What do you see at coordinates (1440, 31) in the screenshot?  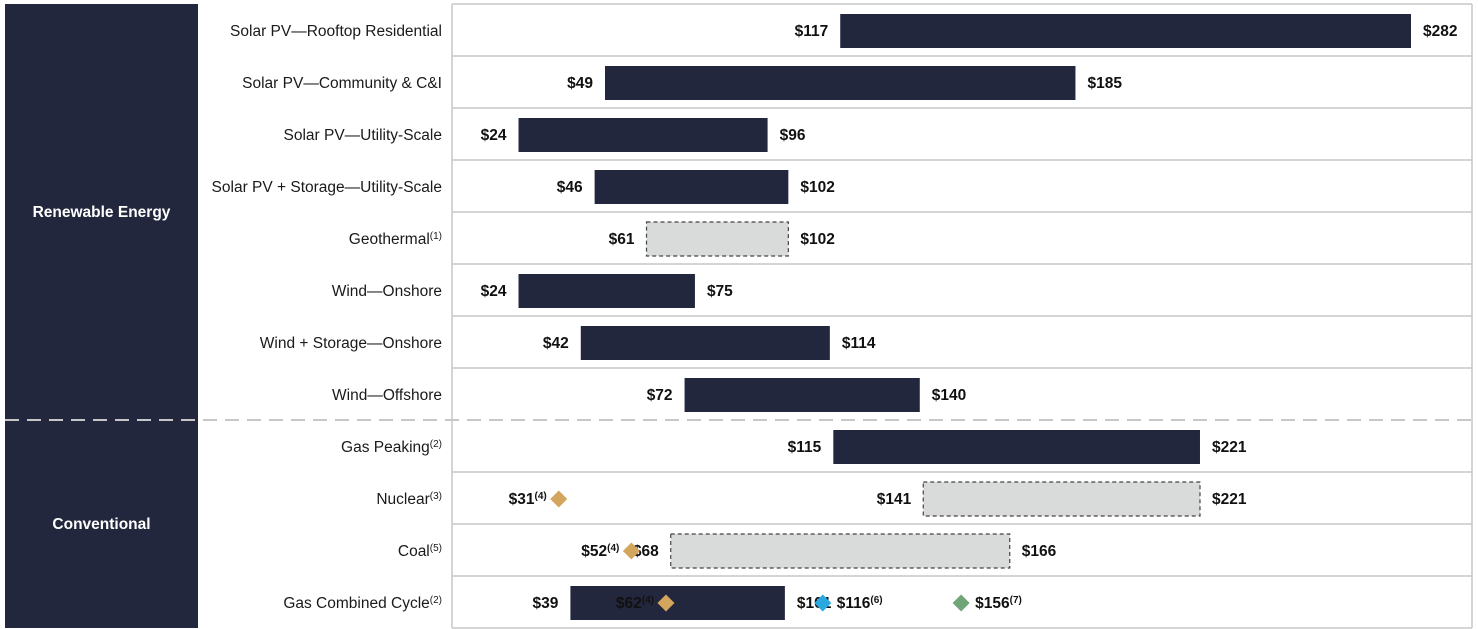 I see `high-value-label: $282` at bounding box center [1440, 31].